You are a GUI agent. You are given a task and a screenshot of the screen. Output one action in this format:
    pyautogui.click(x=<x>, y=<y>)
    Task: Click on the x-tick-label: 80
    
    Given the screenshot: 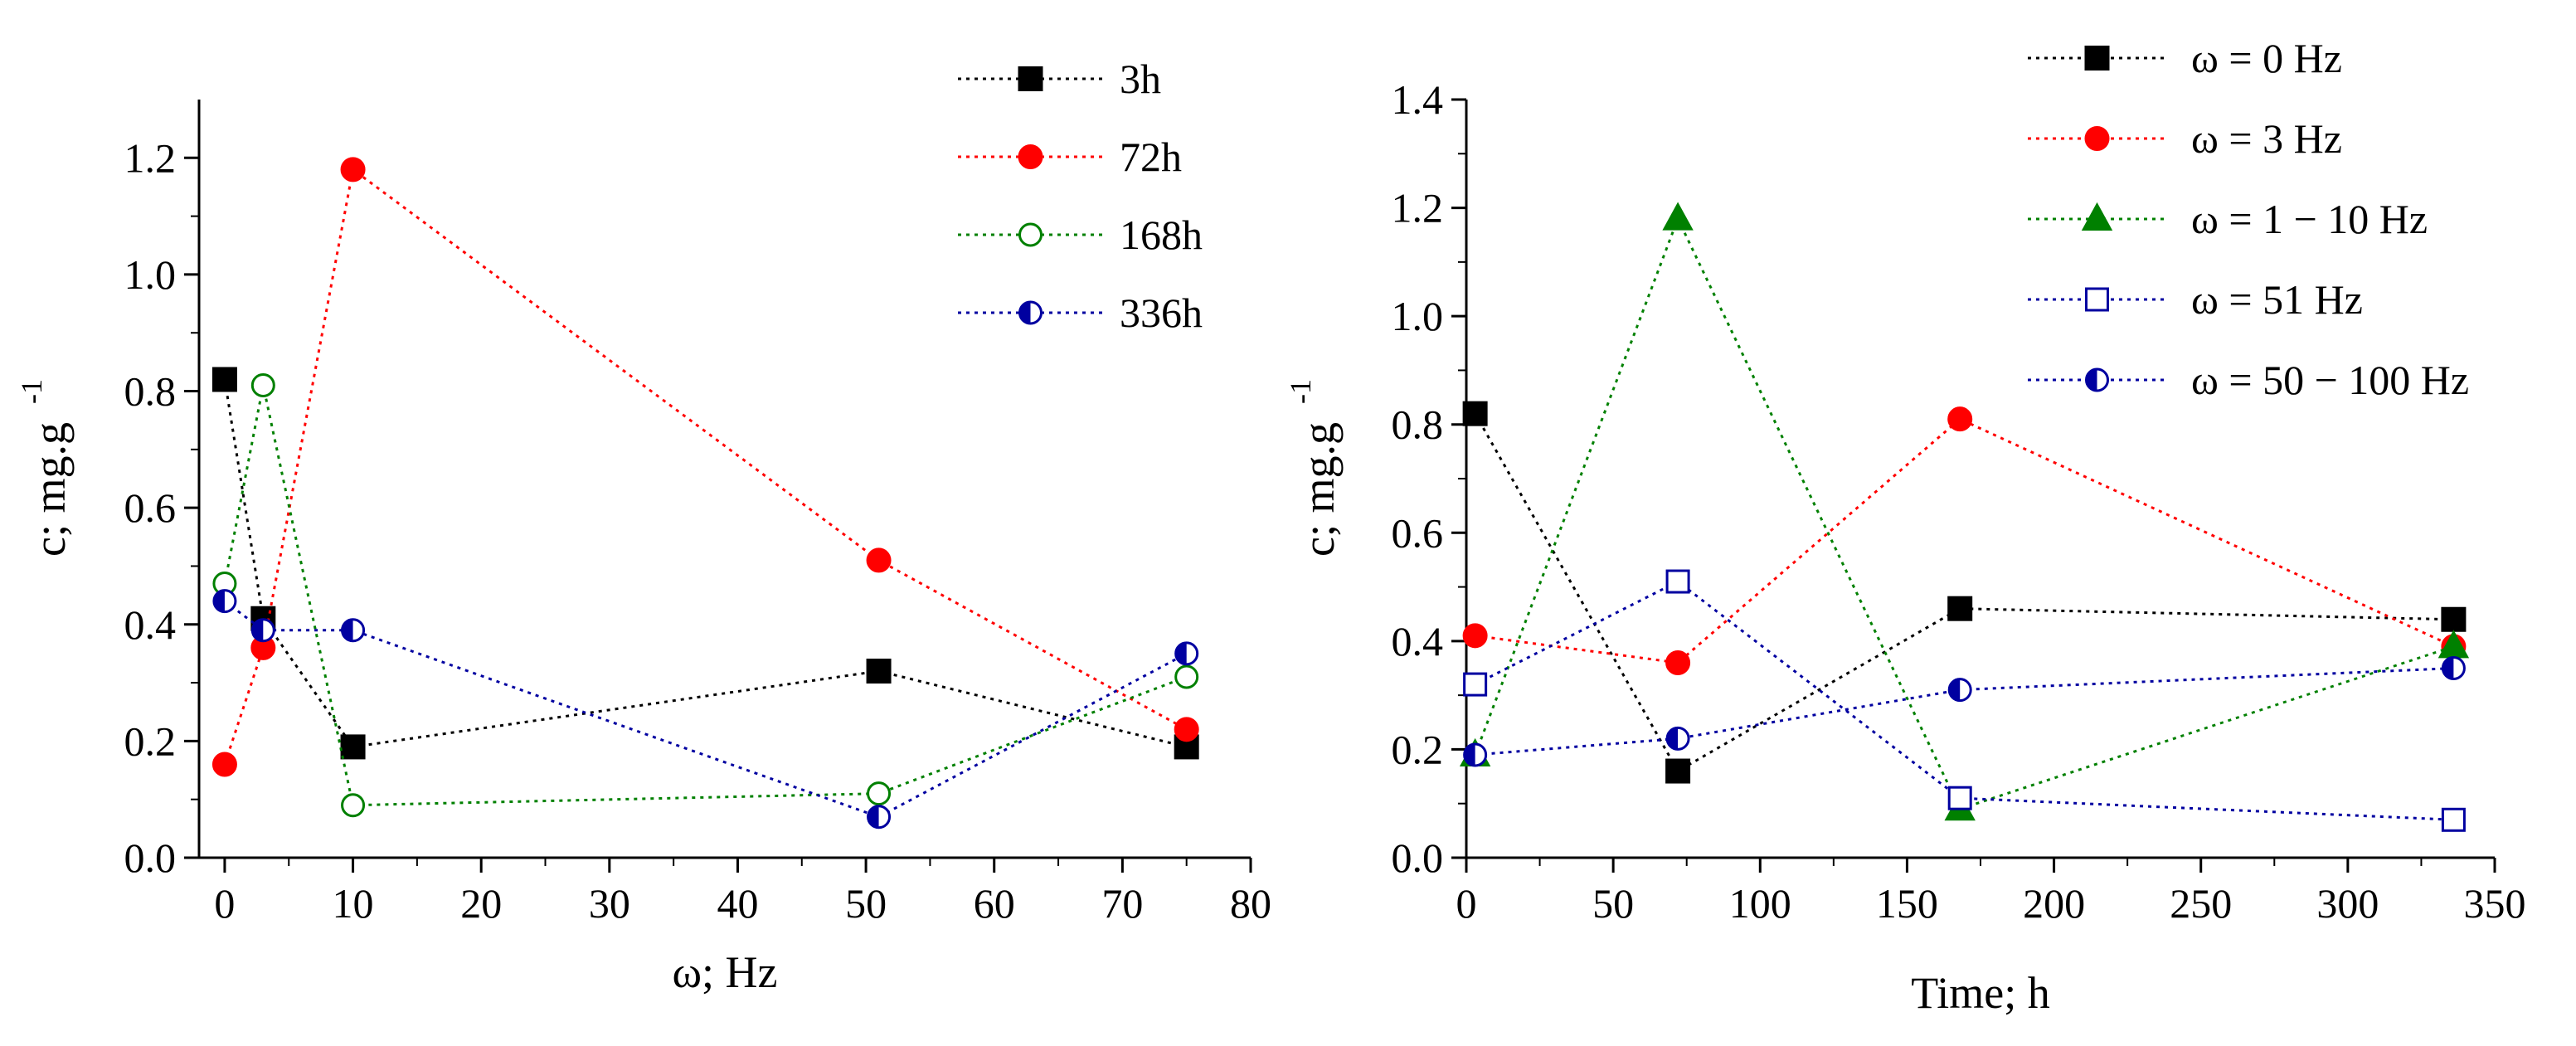 What is the action you would take?
    pyautogui.click(x=1251, y=904)
    